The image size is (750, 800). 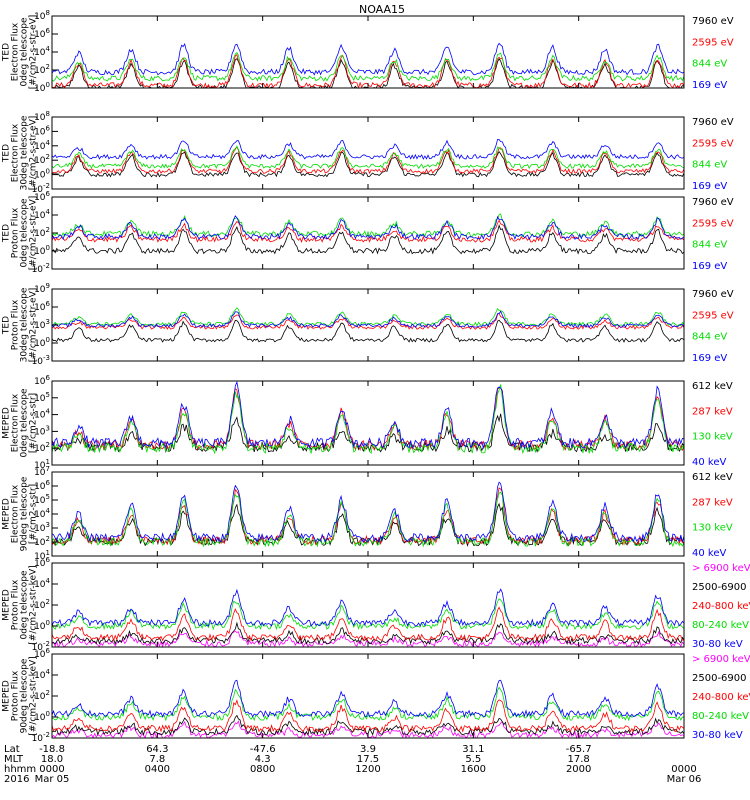 I want to click on legend-entry: 612 keV, so click(x=712, y=477).